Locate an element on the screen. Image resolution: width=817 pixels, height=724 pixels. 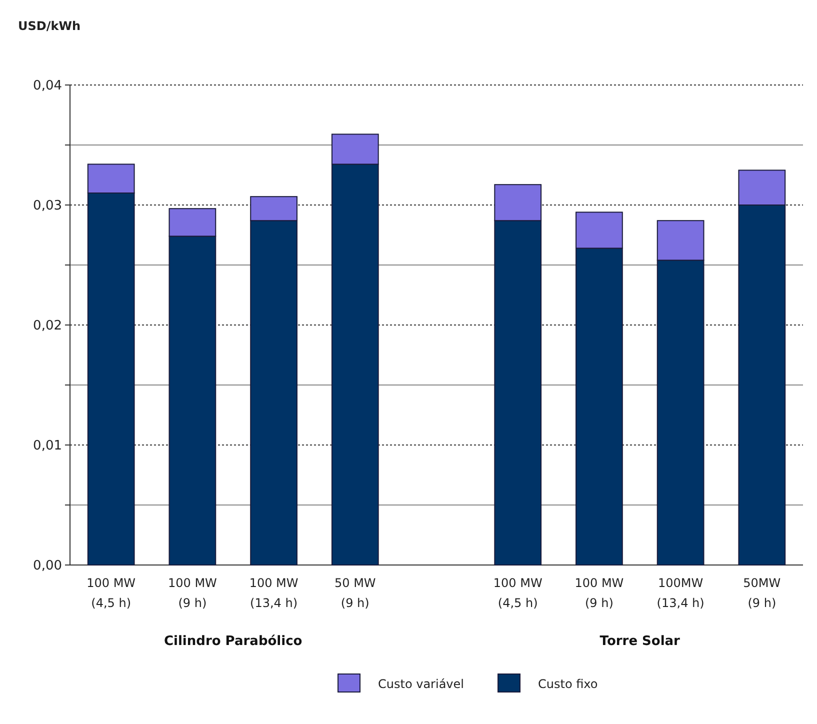
x-tick-label: 100 MW (13,4 h) is located at coordinates (273, 593).